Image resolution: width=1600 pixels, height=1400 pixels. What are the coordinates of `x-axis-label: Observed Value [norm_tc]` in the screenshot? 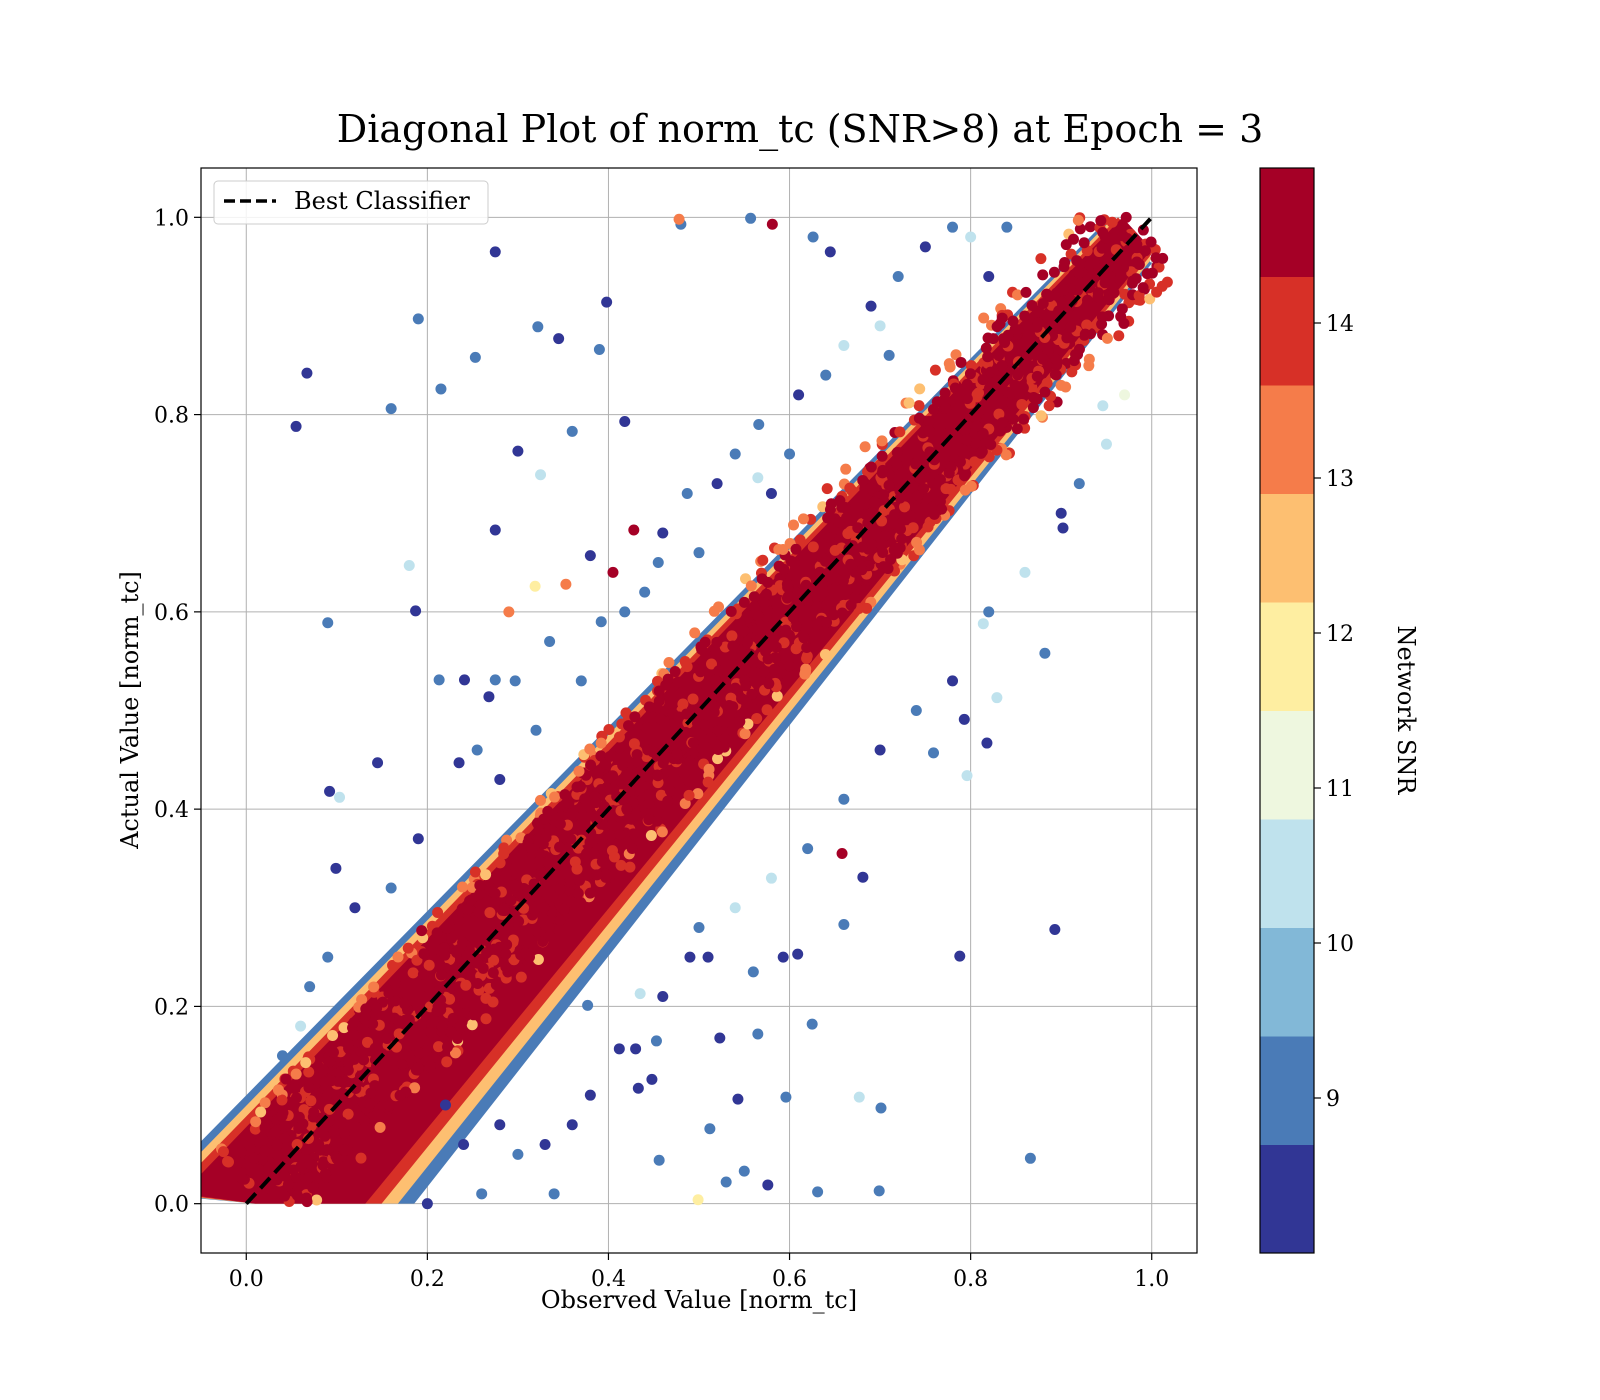 It's located at (699, 1300).